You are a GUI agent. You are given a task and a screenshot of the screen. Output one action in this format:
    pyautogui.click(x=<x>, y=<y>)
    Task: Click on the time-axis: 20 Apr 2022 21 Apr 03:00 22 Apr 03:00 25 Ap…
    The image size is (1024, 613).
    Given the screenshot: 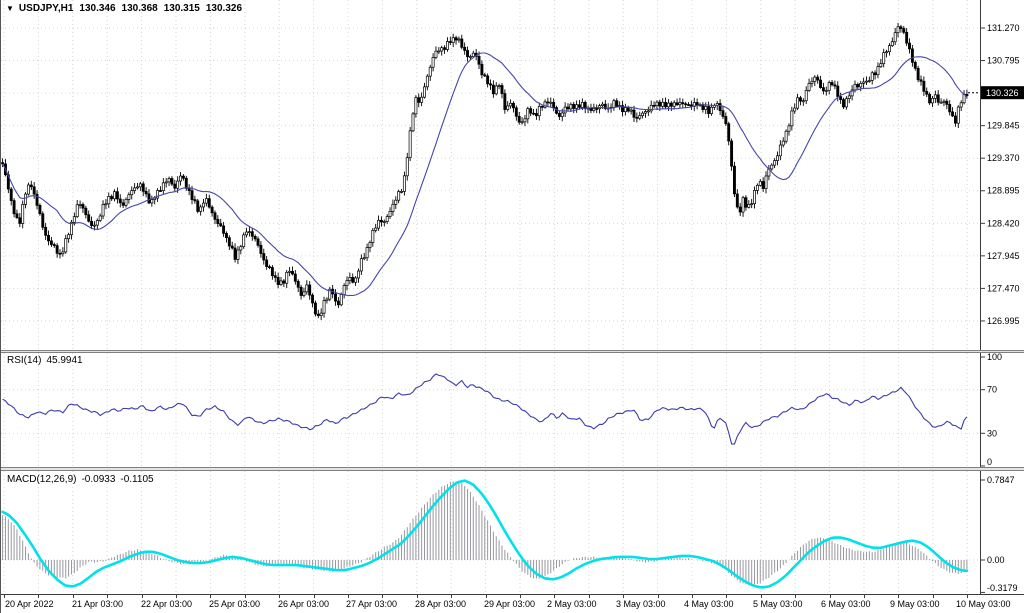 What is the action you would take?
    pyautogui.click(x=512, y=603)
    